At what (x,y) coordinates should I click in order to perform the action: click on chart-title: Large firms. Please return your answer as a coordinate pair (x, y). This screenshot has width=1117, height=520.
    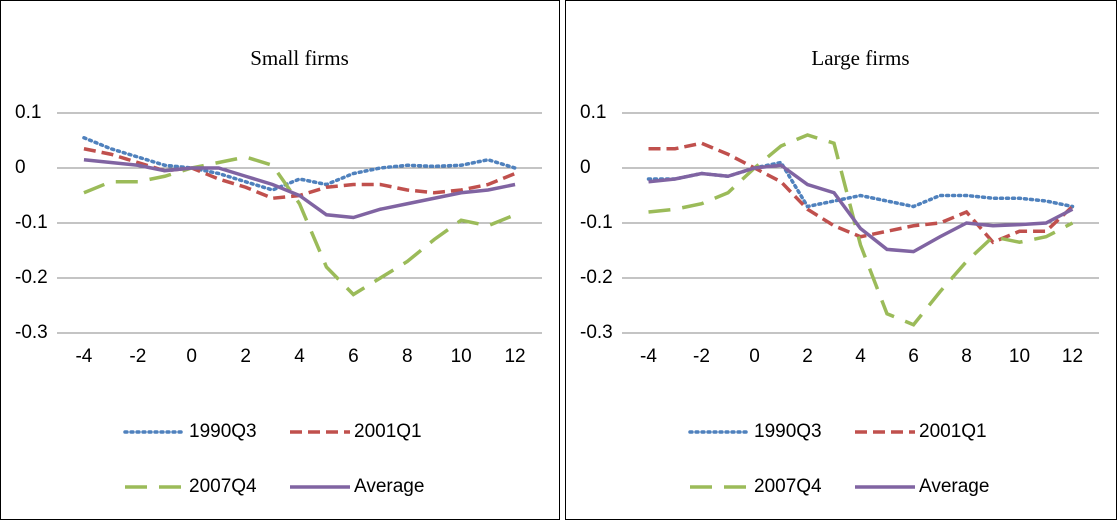
    Looking at the image, I should click on (860, 58).